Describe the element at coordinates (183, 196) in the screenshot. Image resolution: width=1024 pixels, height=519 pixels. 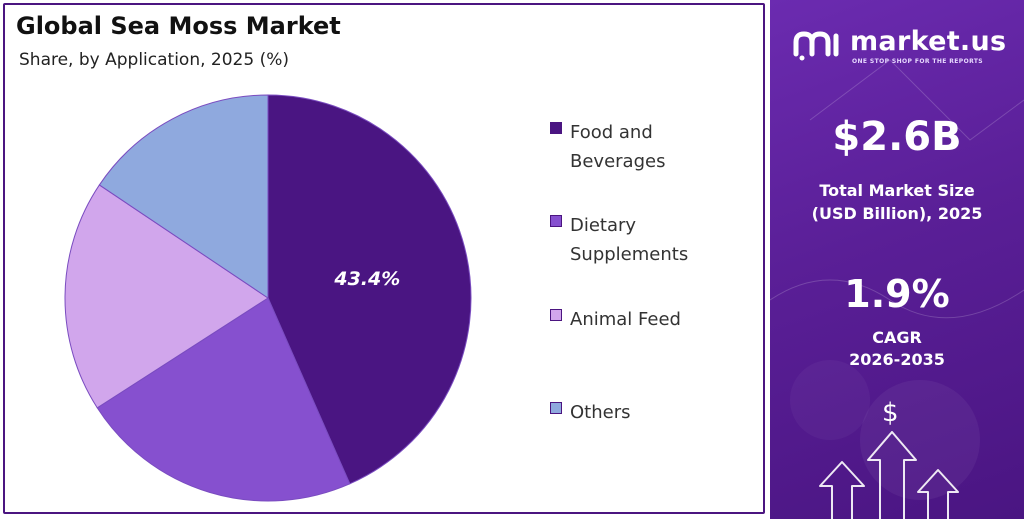
I see `pie-slice-others` at that location.